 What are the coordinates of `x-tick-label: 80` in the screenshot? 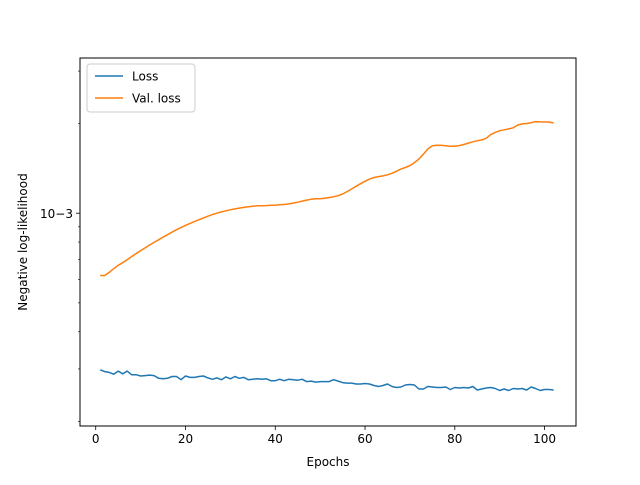 It's located at (454, 439).